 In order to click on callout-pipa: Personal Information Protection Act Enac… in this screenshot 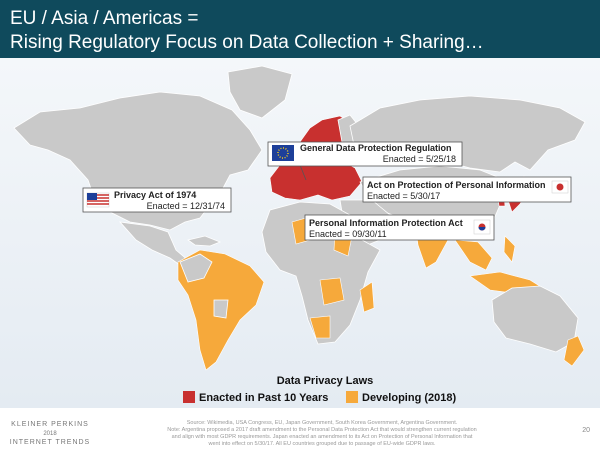, I will do `click(399, 227)`.